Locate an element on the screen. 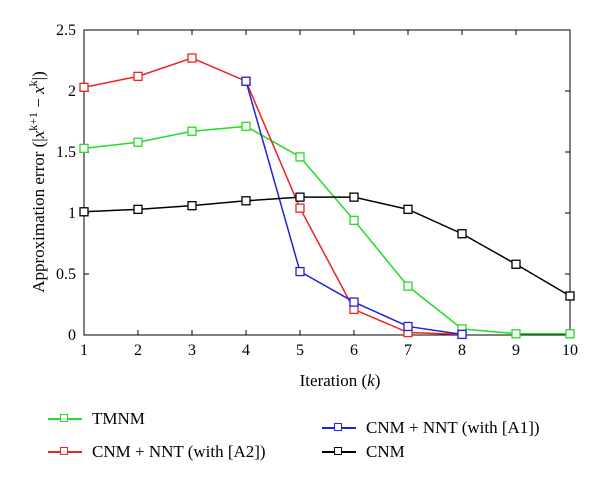 The height and width of the screenshot is (481, 600). x-tick-label: 6 is located at coordinates (354, 350).